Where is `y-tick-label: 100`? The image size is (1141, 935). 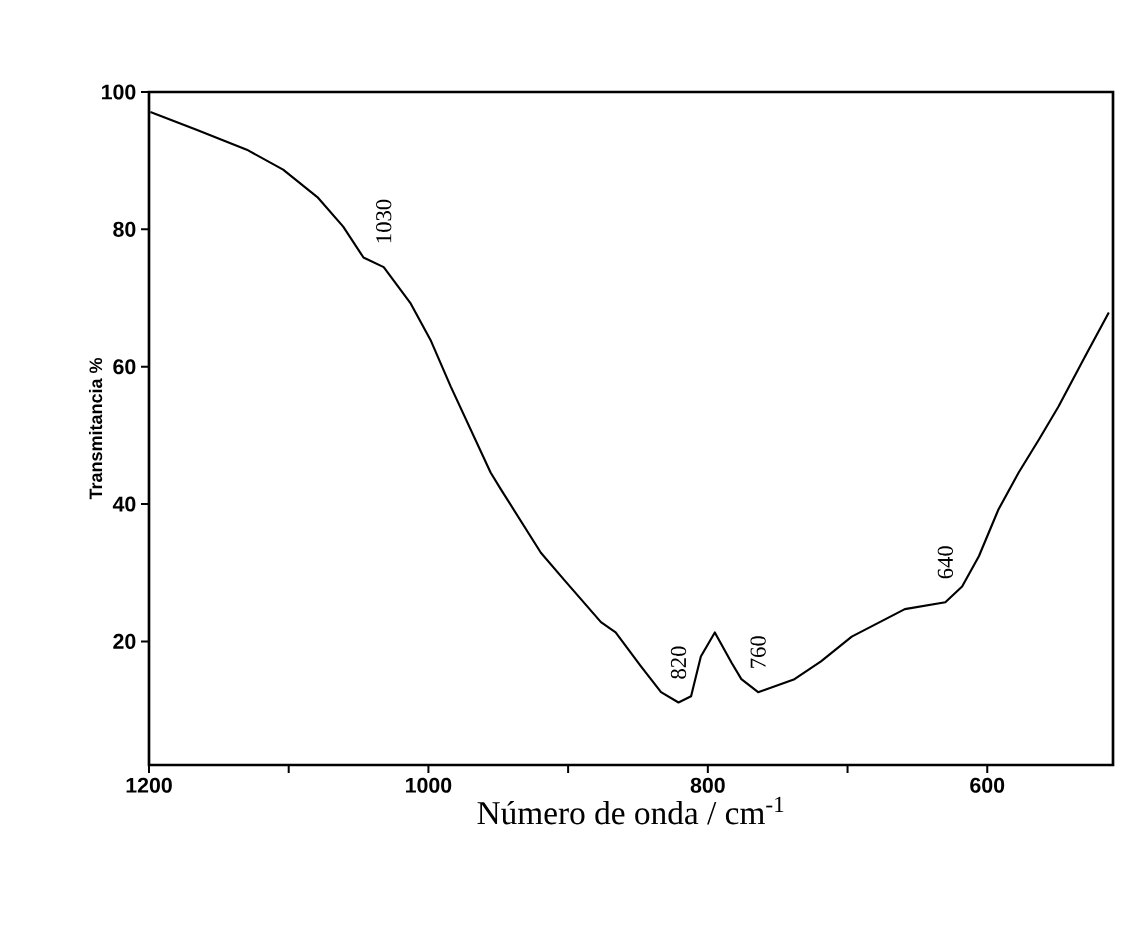 y-tick-label: 100 is located at coordinates (119, 92).